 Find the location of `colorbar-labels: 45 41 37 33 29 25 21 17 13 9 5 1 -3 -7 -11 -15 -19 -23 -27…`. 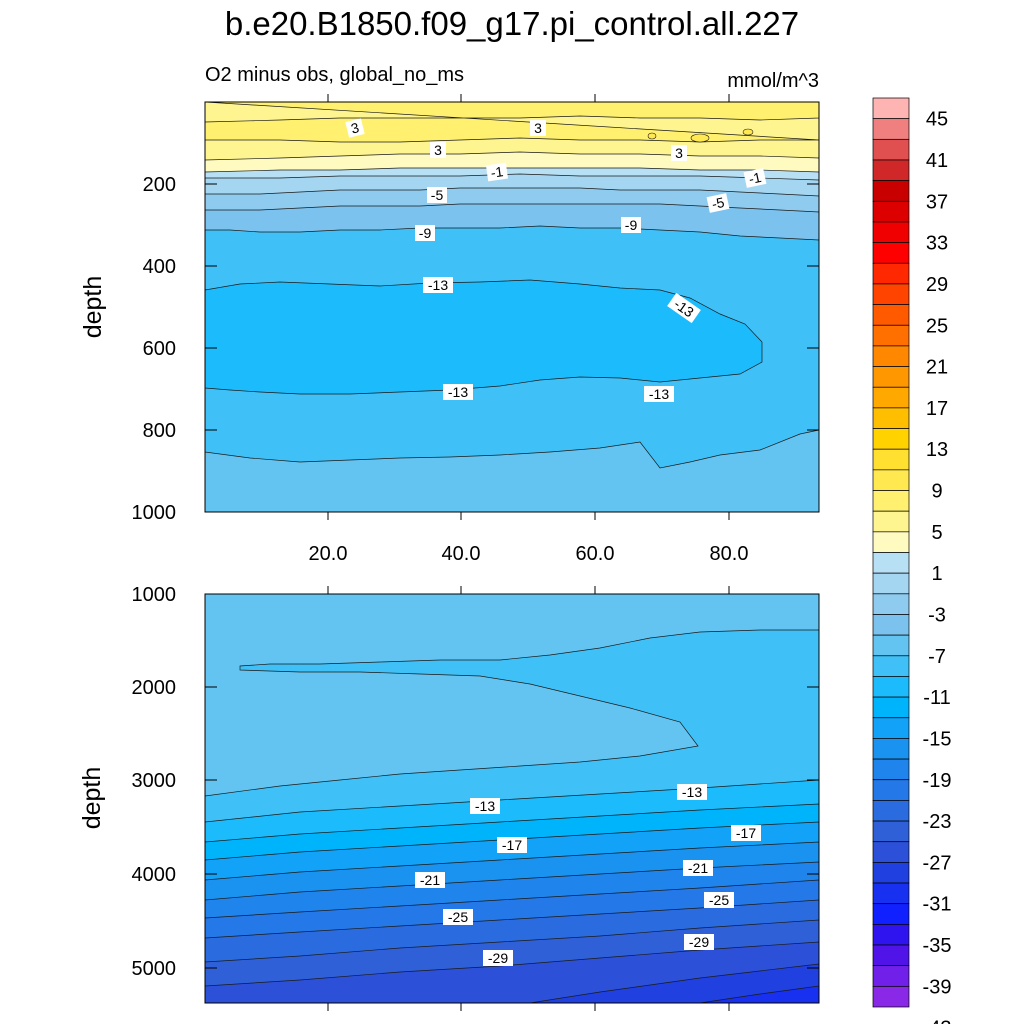

colorbar-labels: 45 41 37 33 29 25 21 17 13 9 5 1 -3 -7 -11 -15 -19 -23 -27… is located at coordinates (937, 566).